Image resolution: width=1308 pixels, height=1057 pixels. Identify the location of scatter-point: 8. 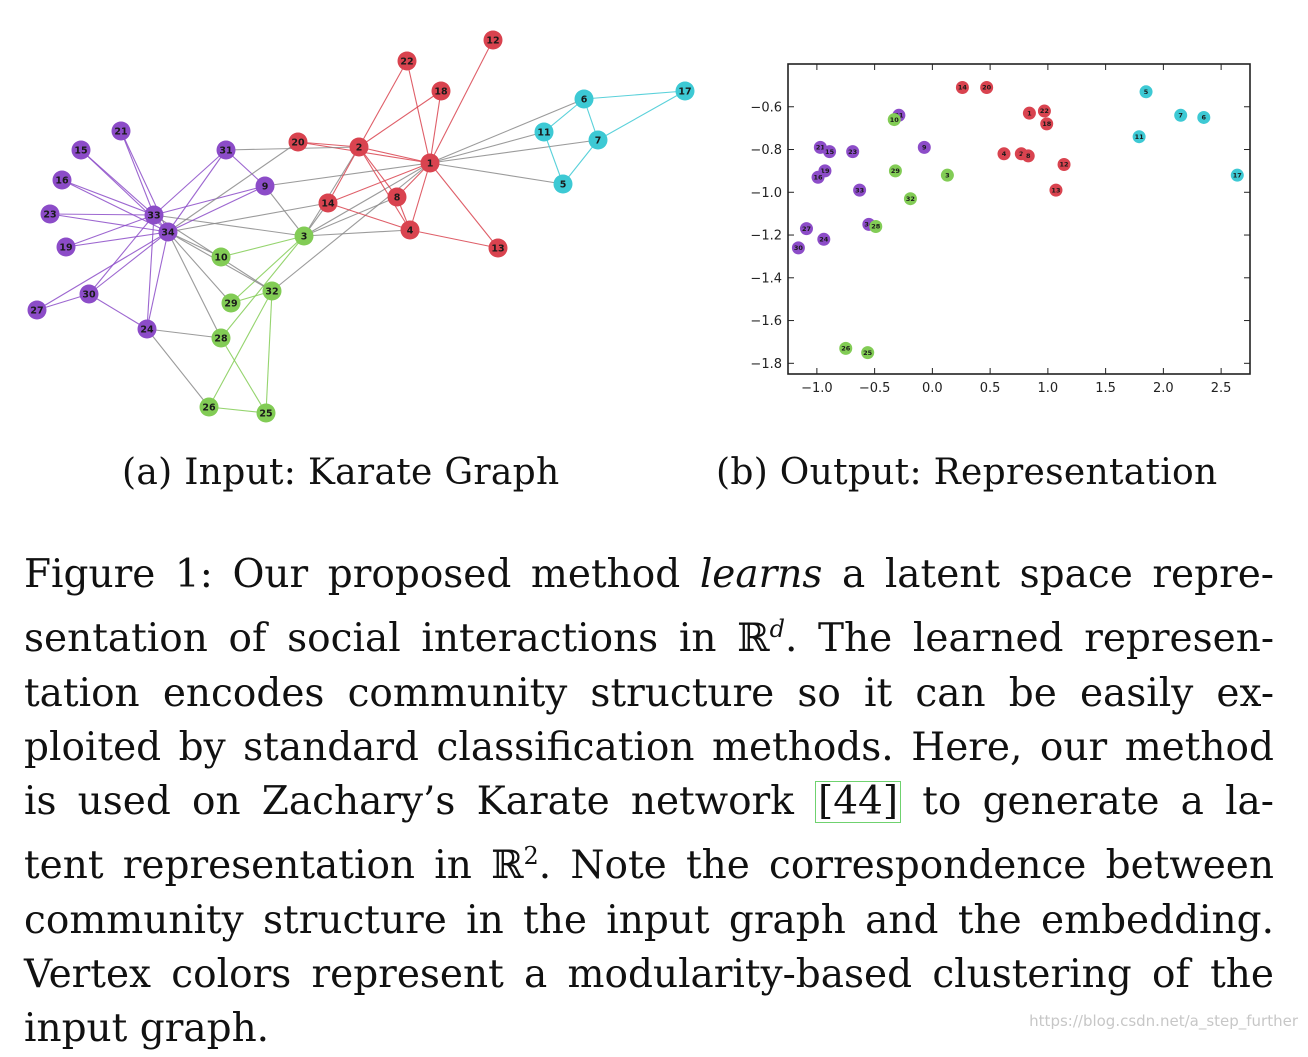
(1028, 156).